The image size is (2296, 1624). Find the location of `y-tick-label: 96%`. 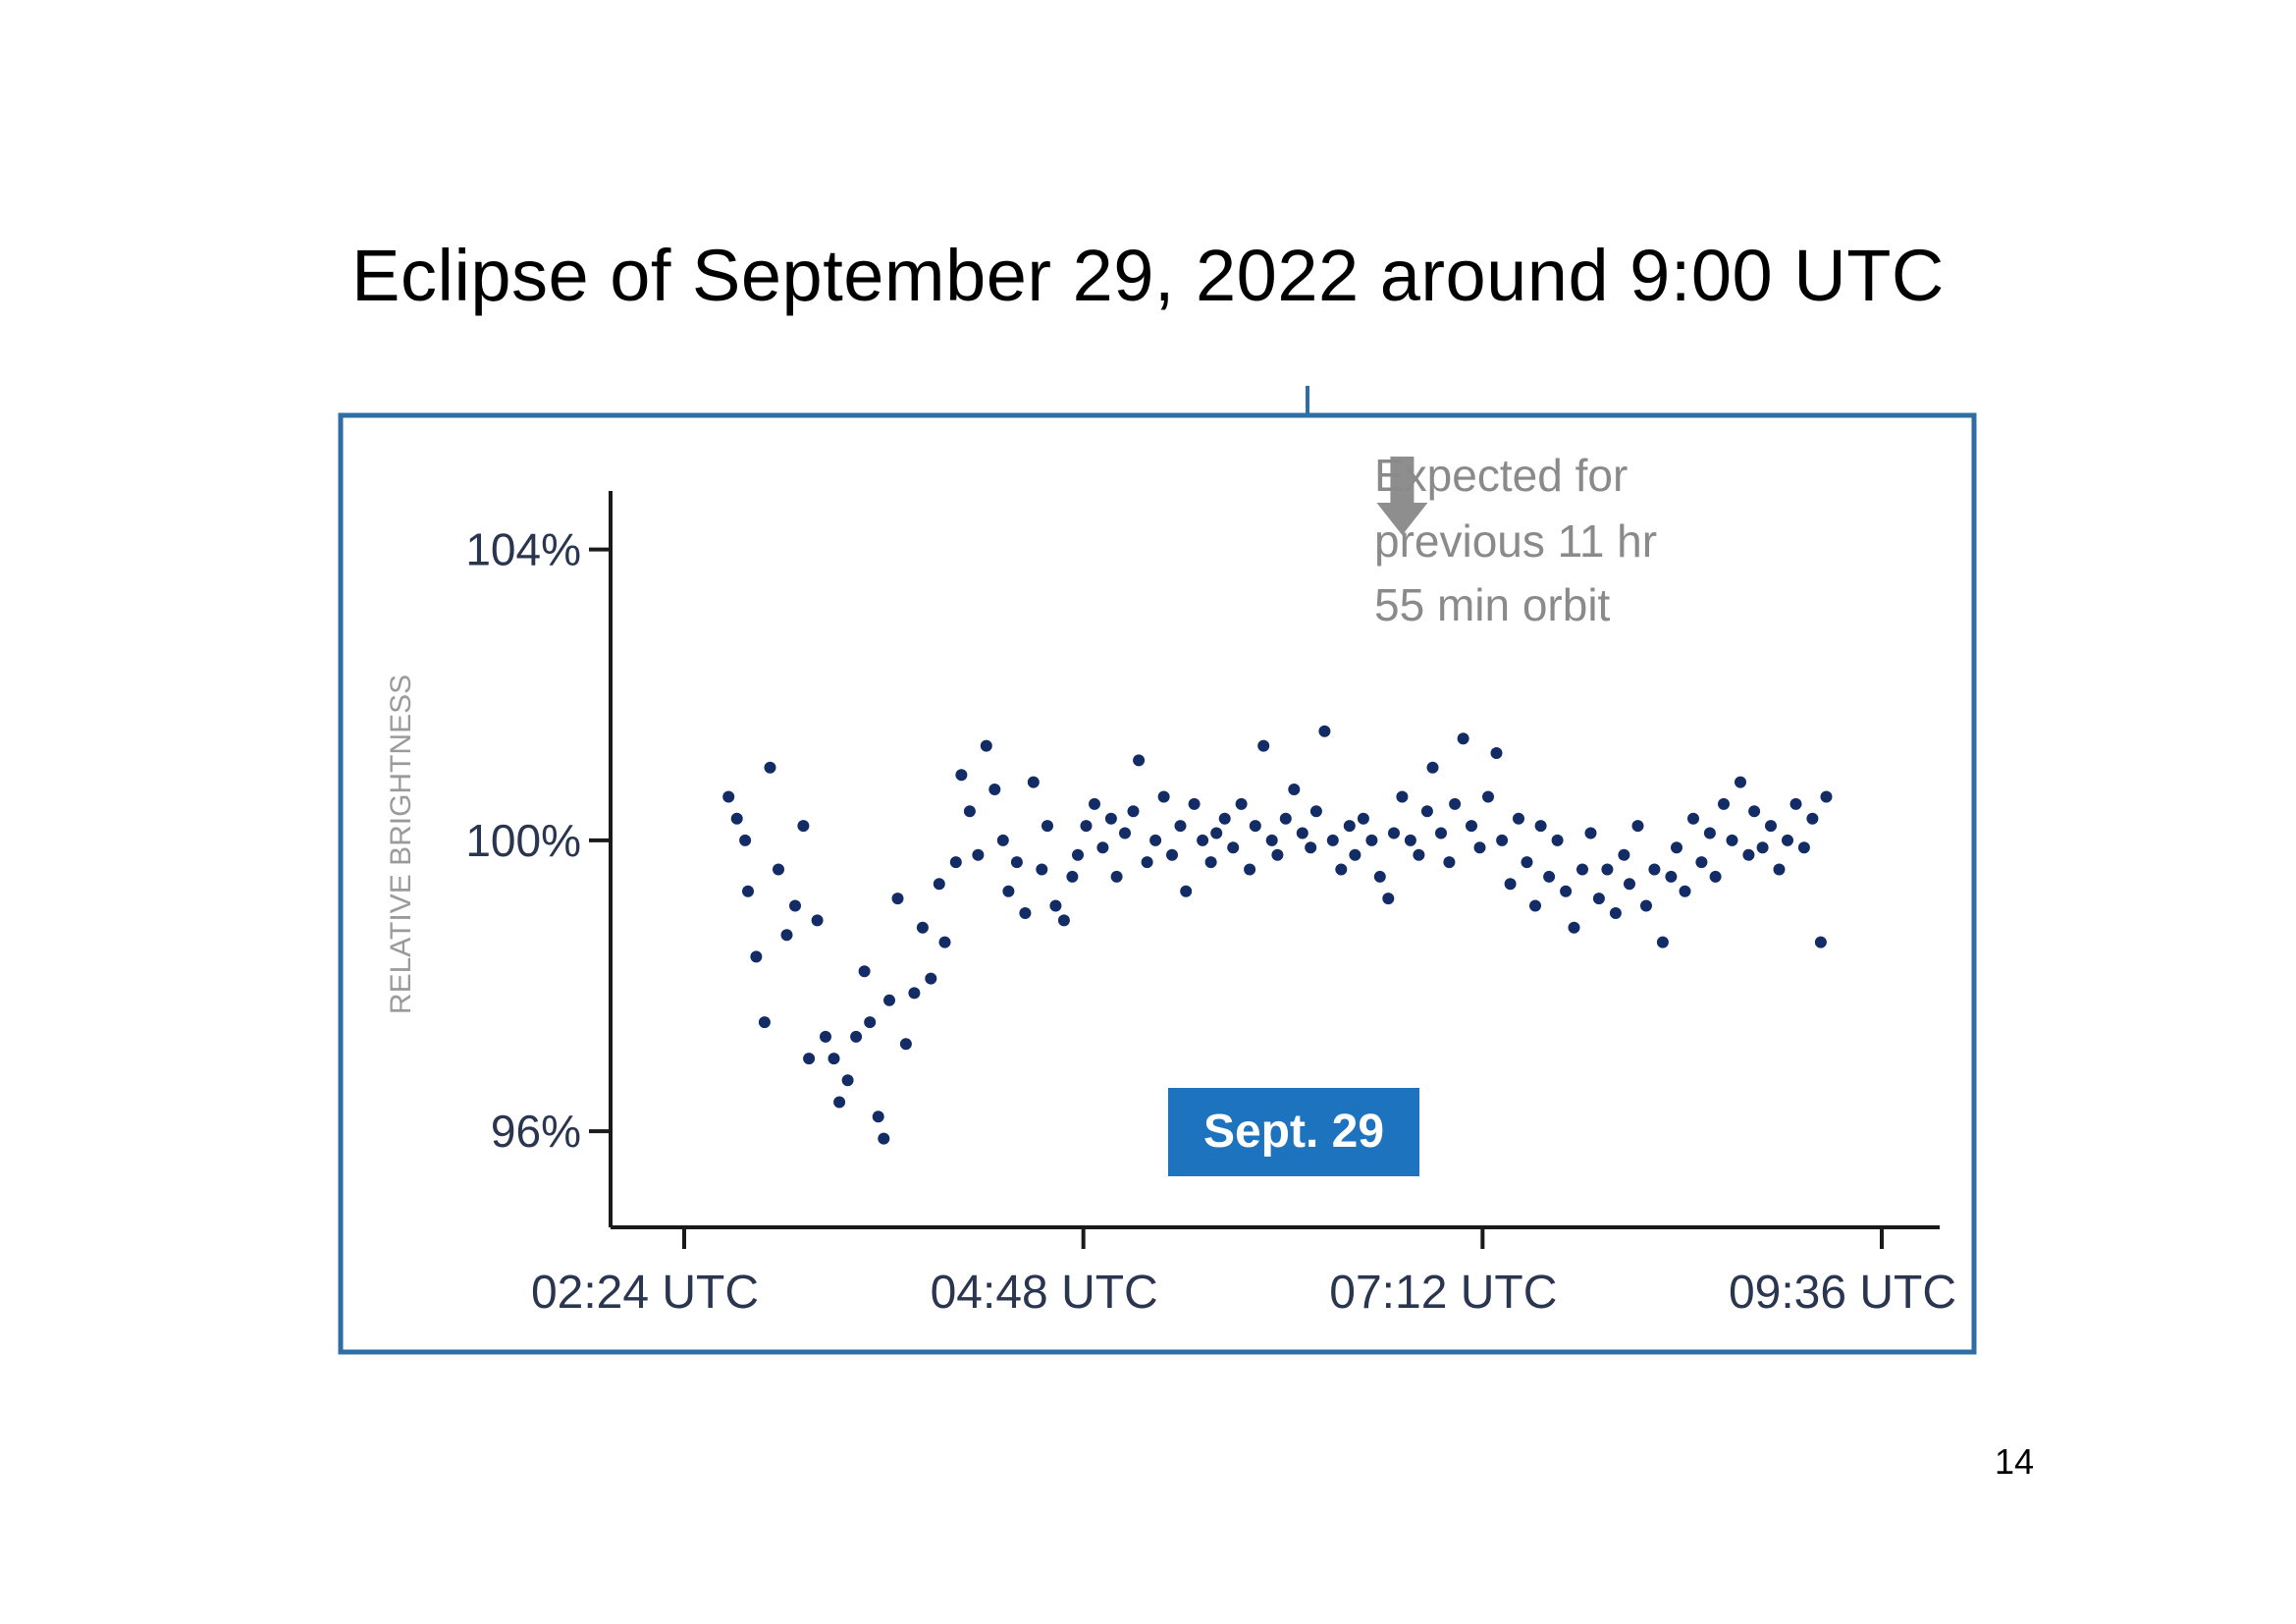

y-tick-label: 96% is located at coordinates (536, 1131).